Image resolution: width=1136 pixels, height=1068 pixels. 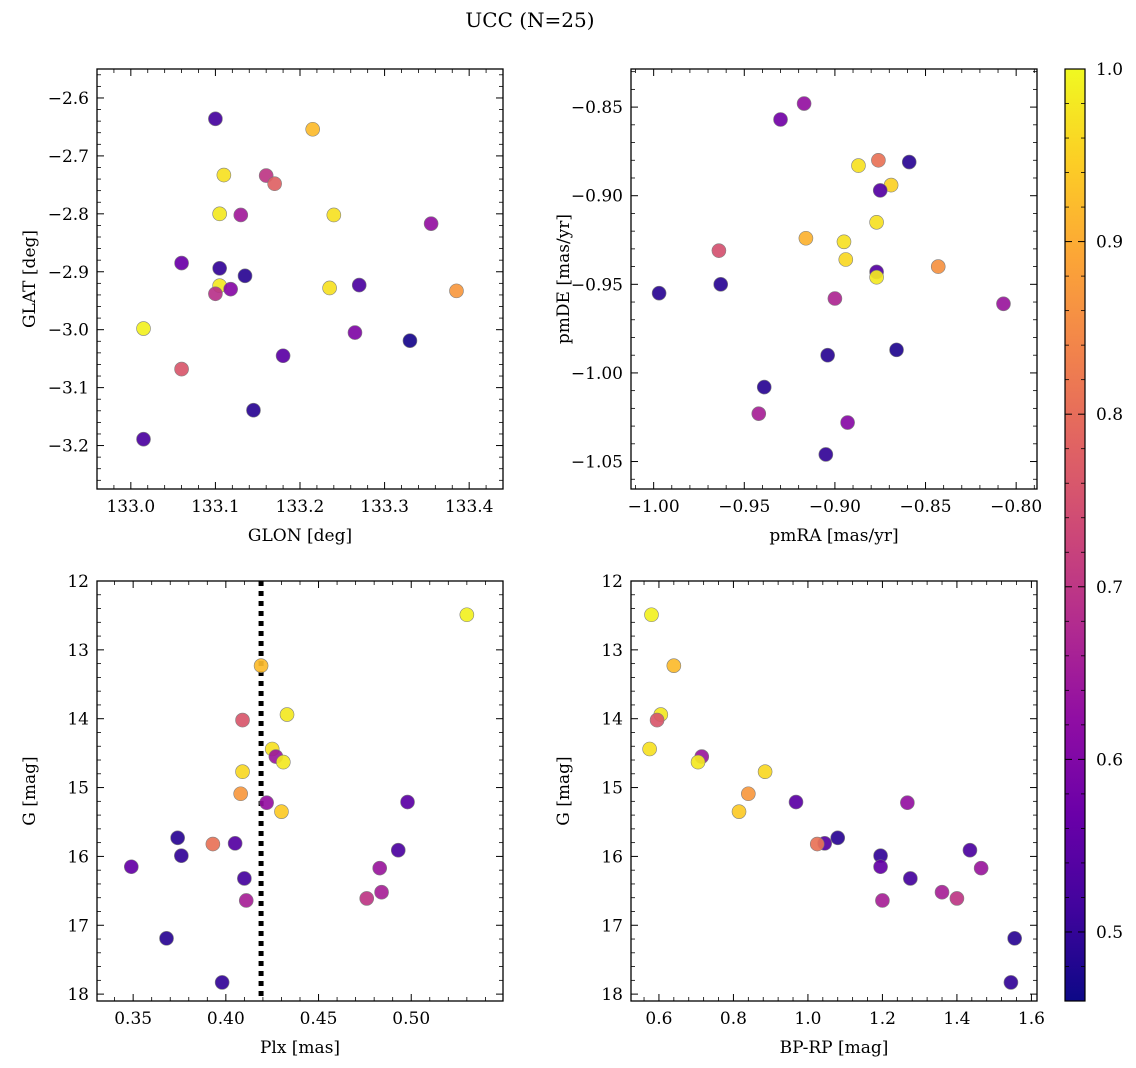 I want to click on y-axis-label: pmDE [mas/yr], so click(x=564, y=279).